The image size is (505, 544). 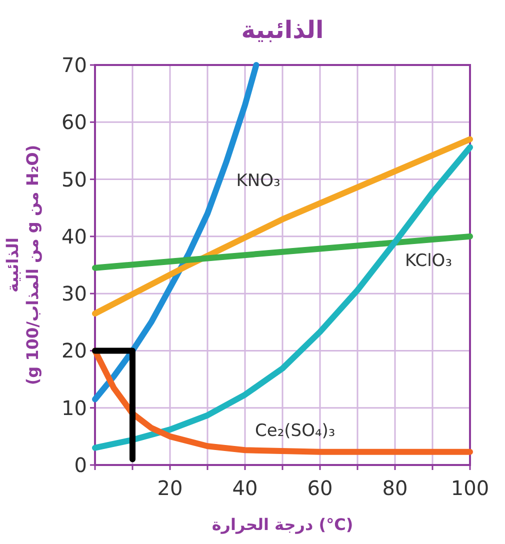 What do you see at coordinates (395, 488) in the screenshot?
I see `x-tick-label: 80` at bounding box center [395, 488].